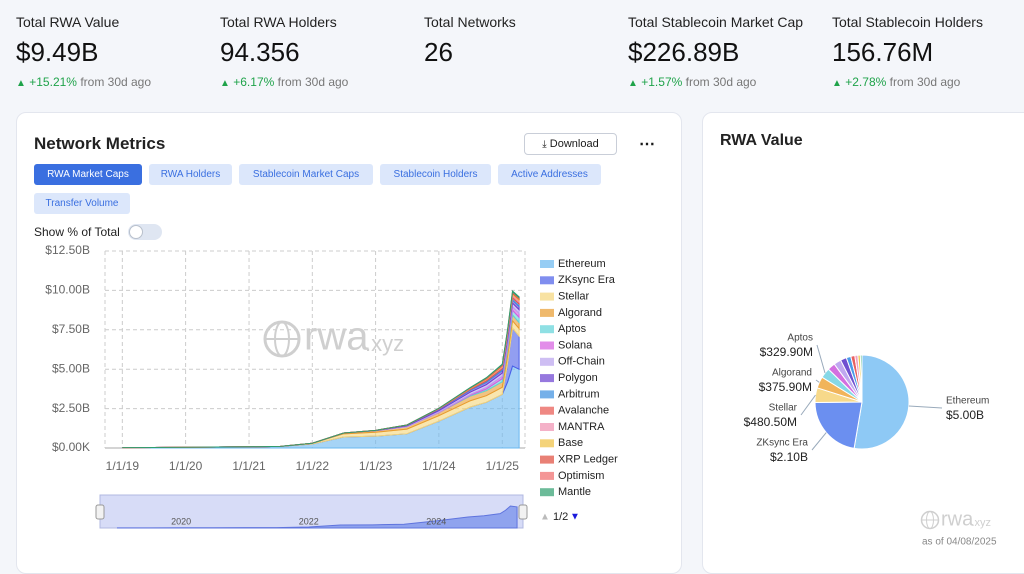 Image resolution: width=1024 pixels, height=574 pixels. Describe the element at coordinates (470, 22) in the screenshot. I see `stat-label: Total Networks` at that location.